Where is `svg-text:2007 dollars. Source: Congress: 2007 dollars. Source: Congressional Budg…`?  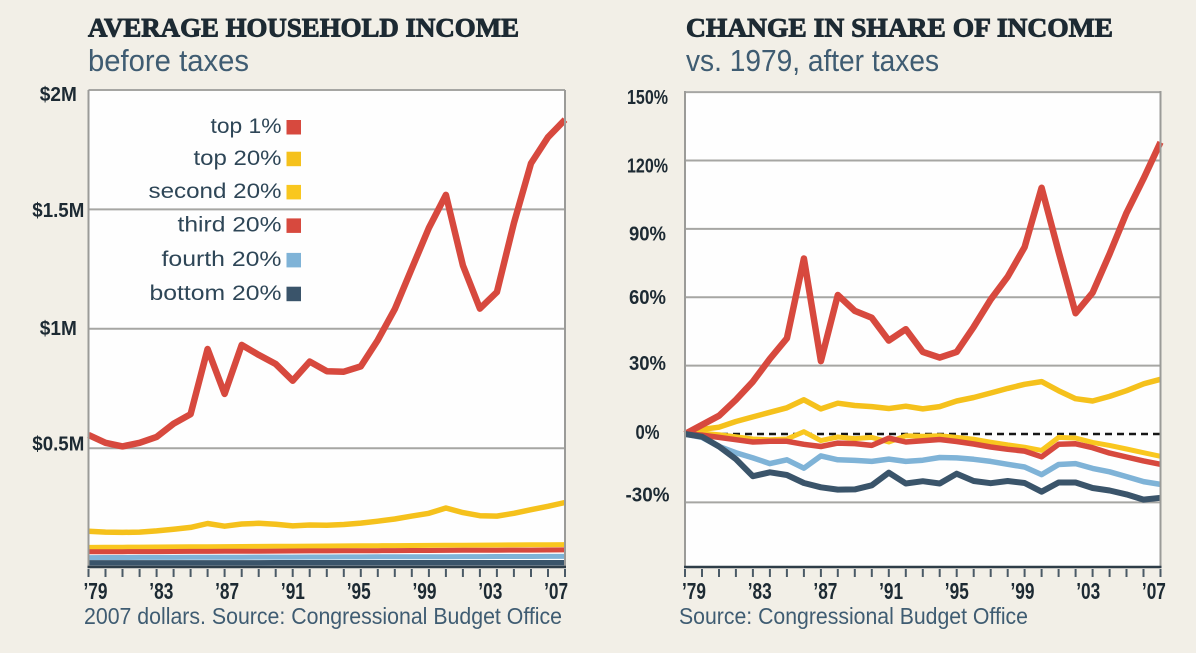 svg-text:2007 dollars. Source: Congress: 2007 dollars. Source: Congressional Budg… is located at coordinates (323, 616).